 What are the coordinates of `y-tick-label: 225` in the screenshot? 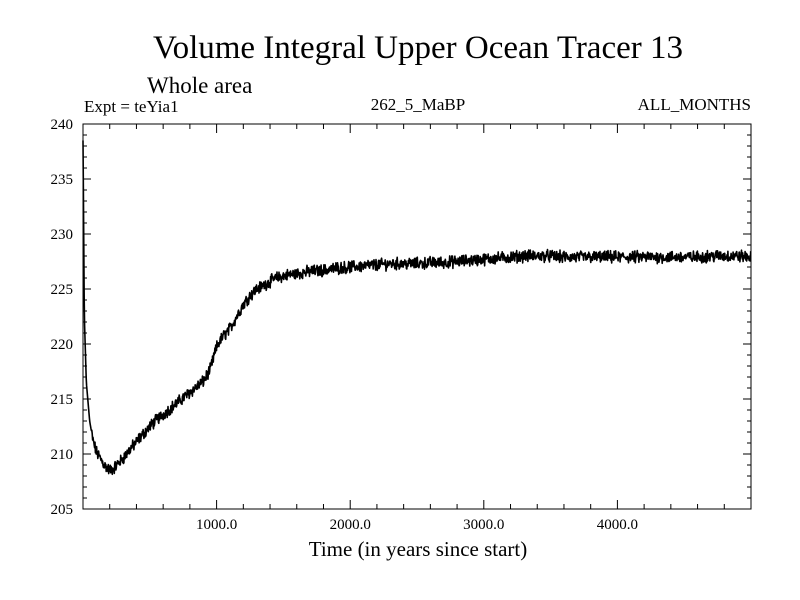 It's located at (62, 290).